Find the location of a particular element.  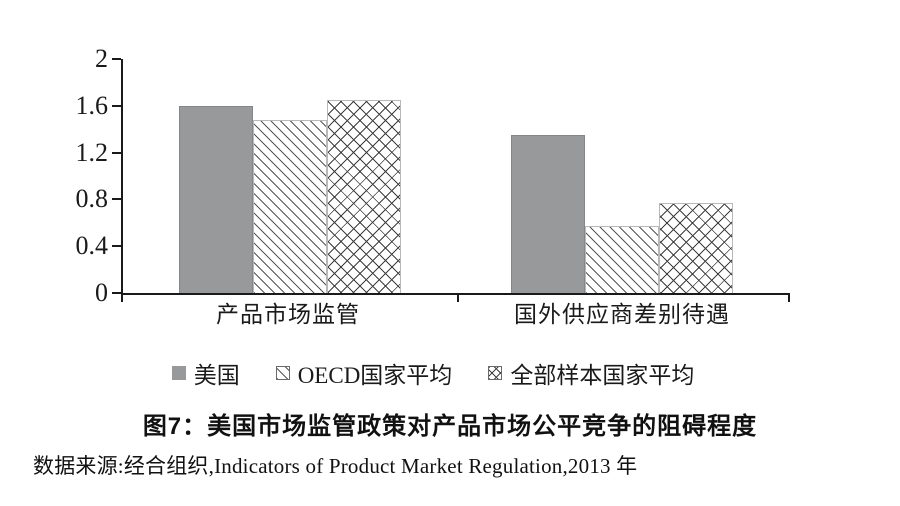

y-axis-tick-label: 0.8 is located at coordinates (92, 199).